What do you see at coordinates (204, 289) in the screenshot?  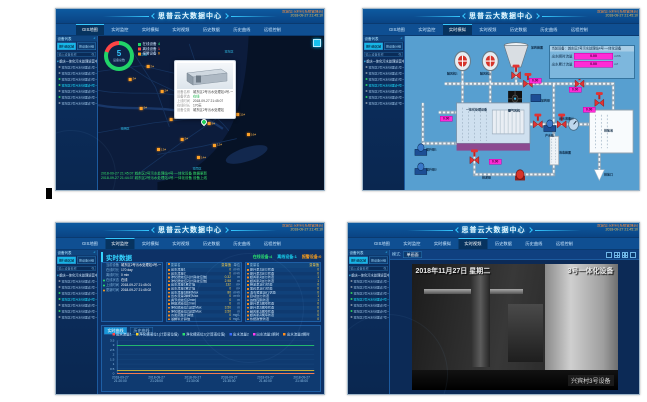 I see `table-row: 出水流量2累计值 0 m³` at bounding box center [204, 289].